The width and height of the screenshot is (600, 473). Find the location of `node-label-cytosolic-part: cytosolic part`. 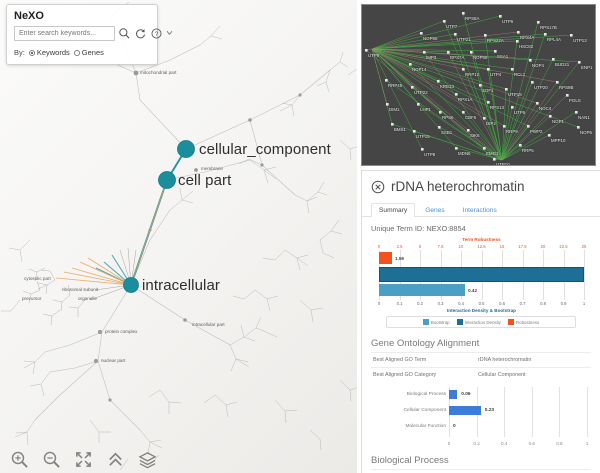

node-label-cytosolic-part: cytosolic part is located at coordinates (37, 278).